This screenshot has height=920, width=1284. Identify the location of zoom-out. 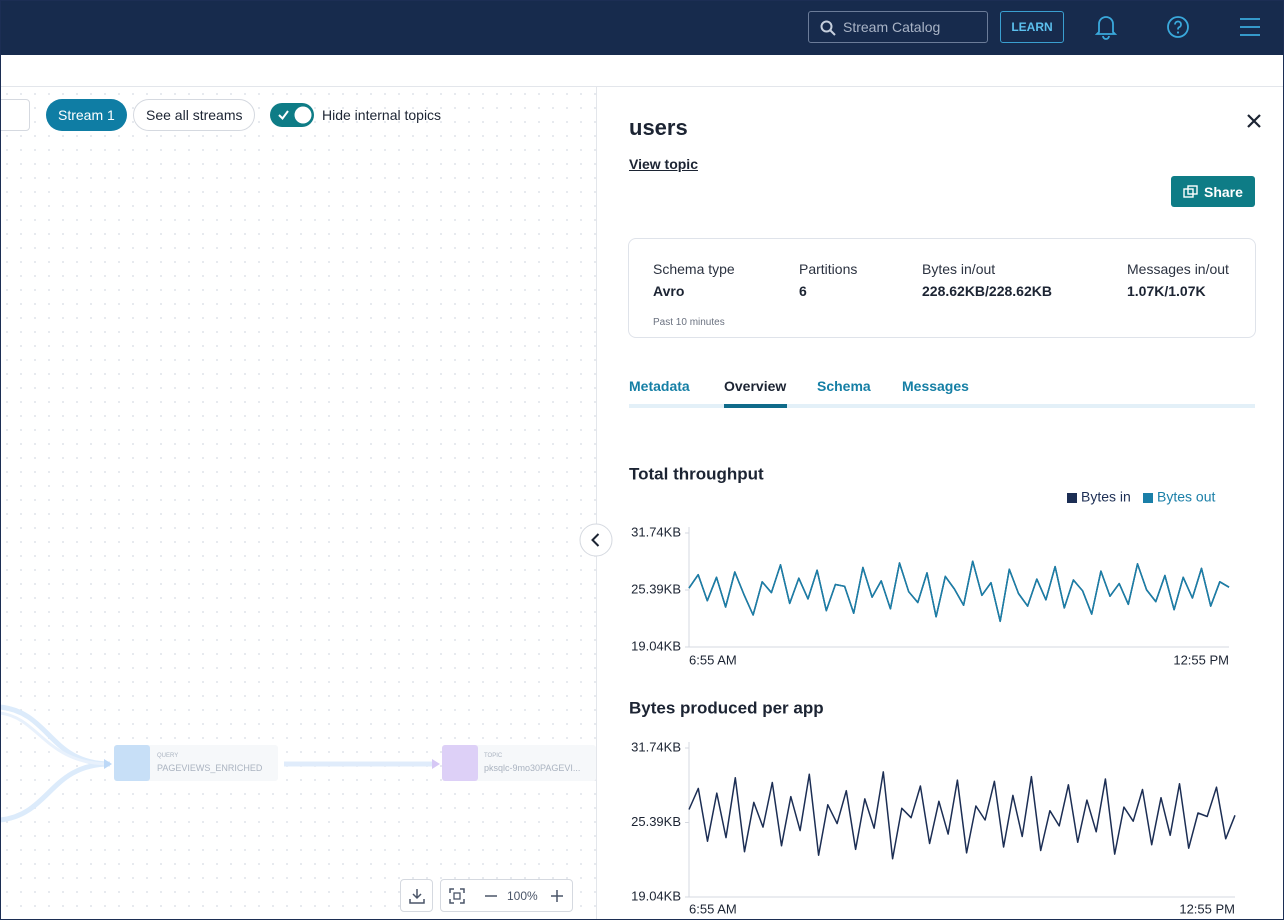
(491, 896).